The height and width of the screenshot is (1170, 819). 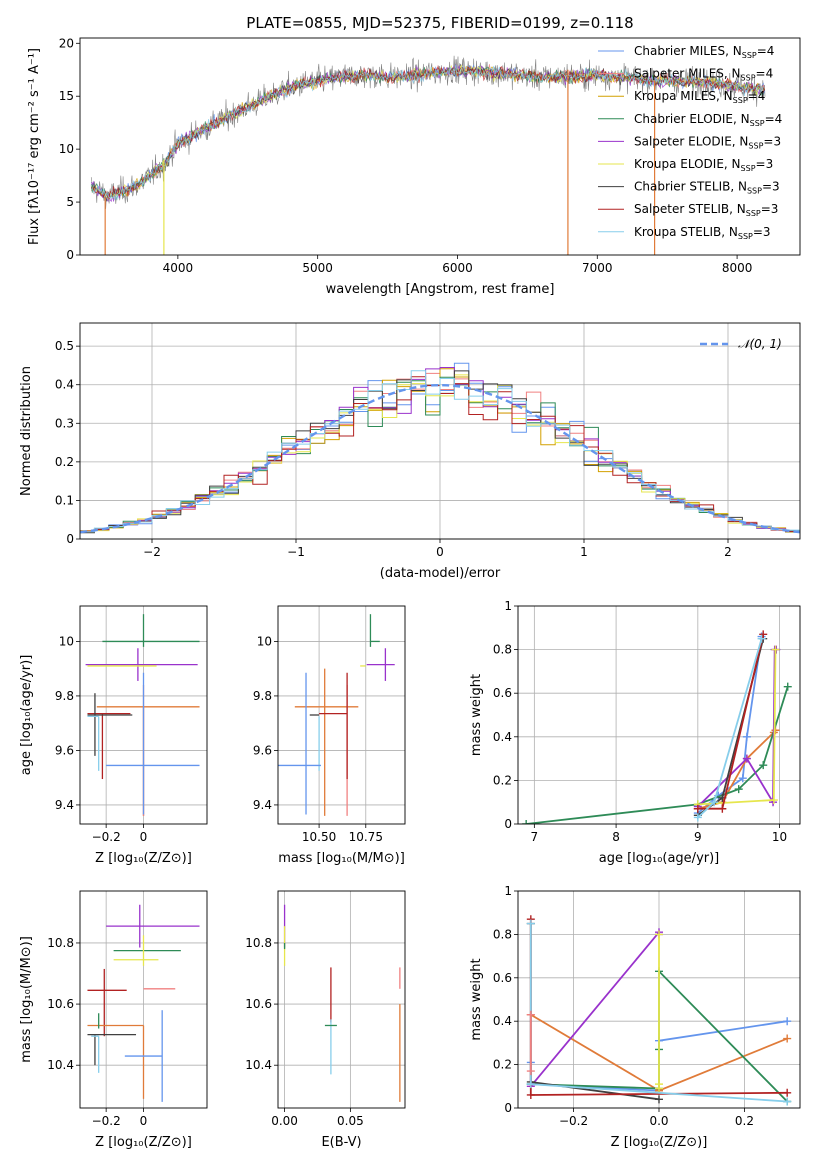 What do you see at coordinates (64, 805) in the screenshot?
I see `y-tick-label: 9.4` at bounding box center [64, 805].